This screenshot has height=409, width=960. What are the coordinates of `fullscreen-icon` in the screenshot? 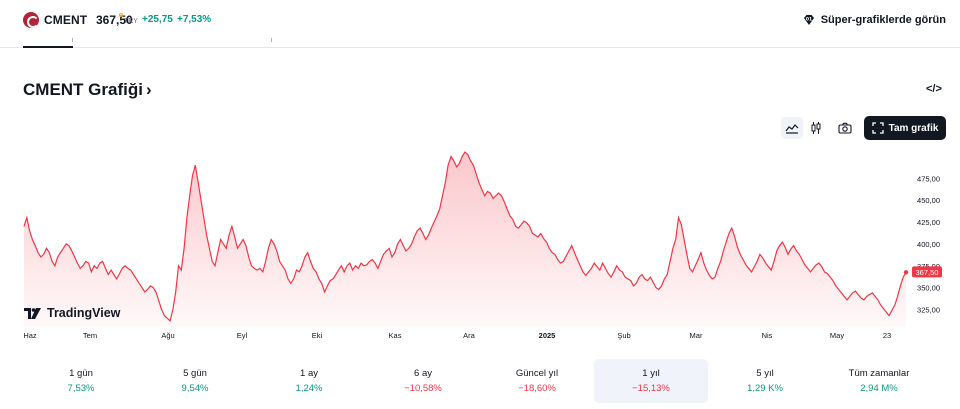 It's located at (877, 128).